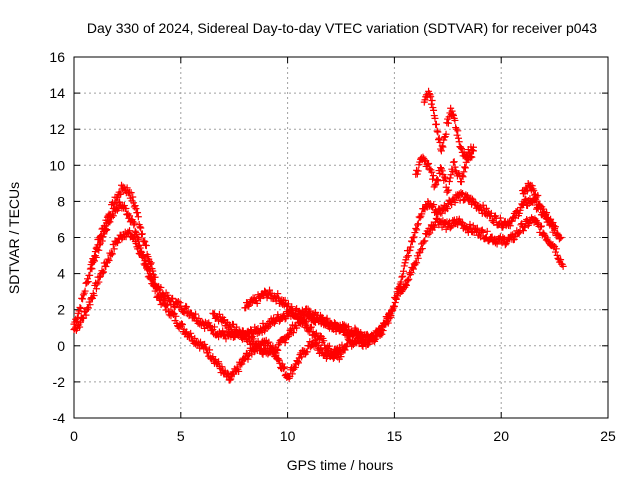  What do you see at coordinates (61, 238) in the screenshot?
I see `y-tick-label: 6` at bounding box center [61, 238].